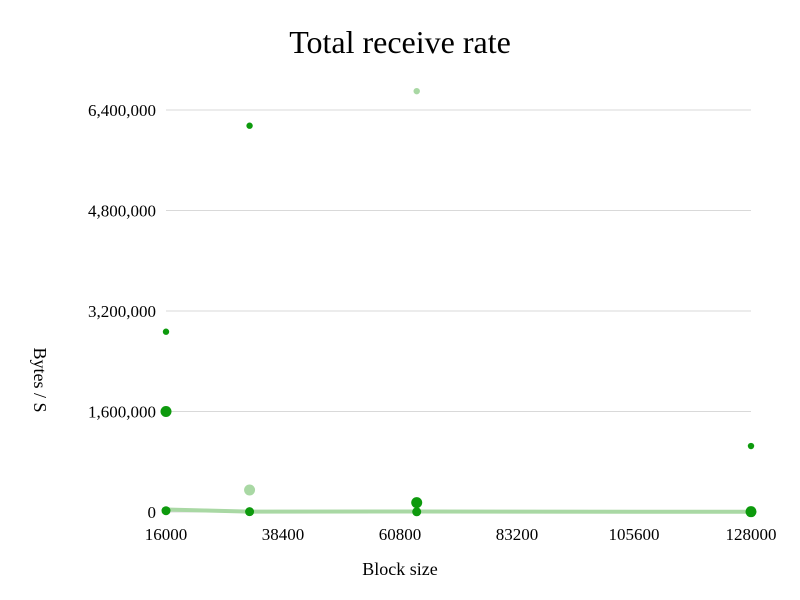 This screenshot has width=800, height=600. Describe the element at coordinates (166, 534) in the screenshot. I see `x-tick-label: 16000` at that location.